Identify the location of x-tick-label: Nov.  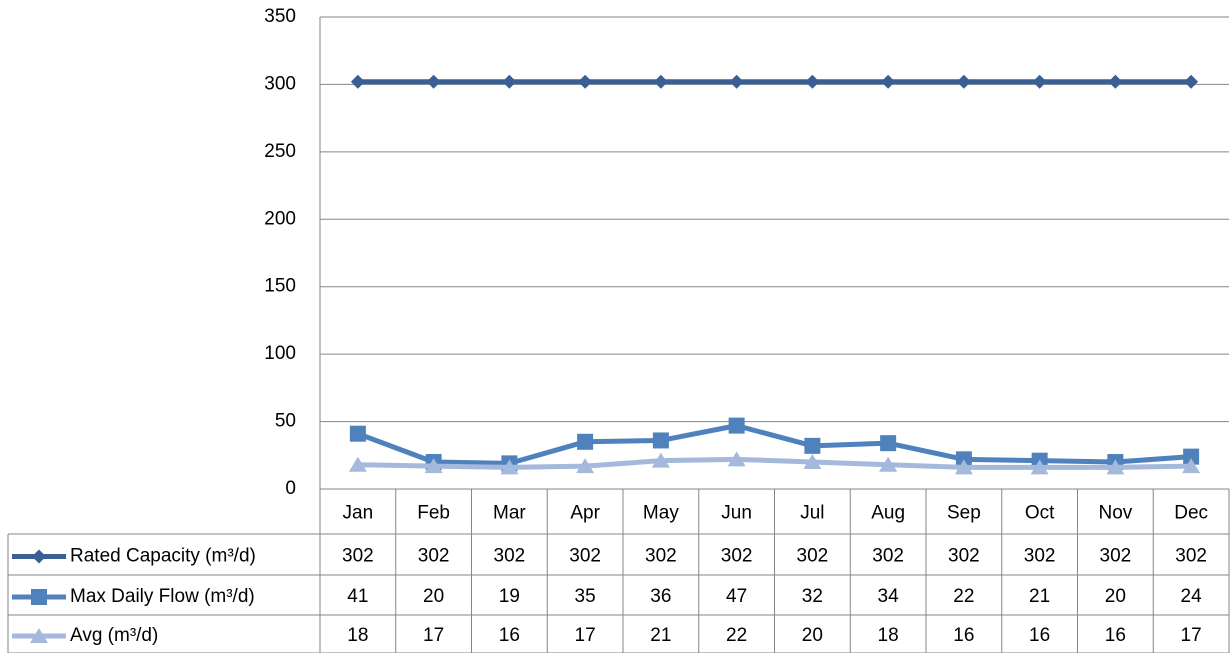
(1115, 513).